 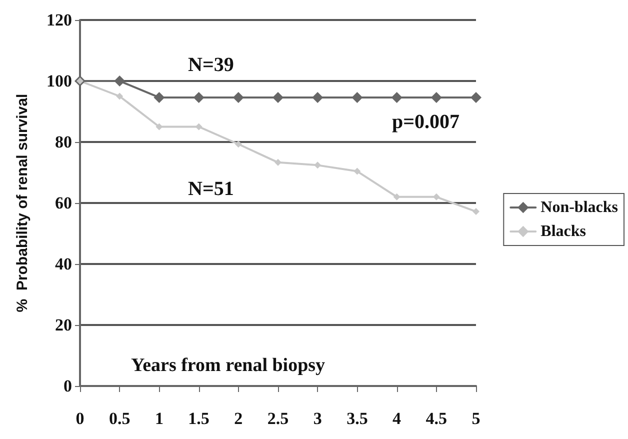 I want to click on annotation: N=39, so click(x=211, y=65).